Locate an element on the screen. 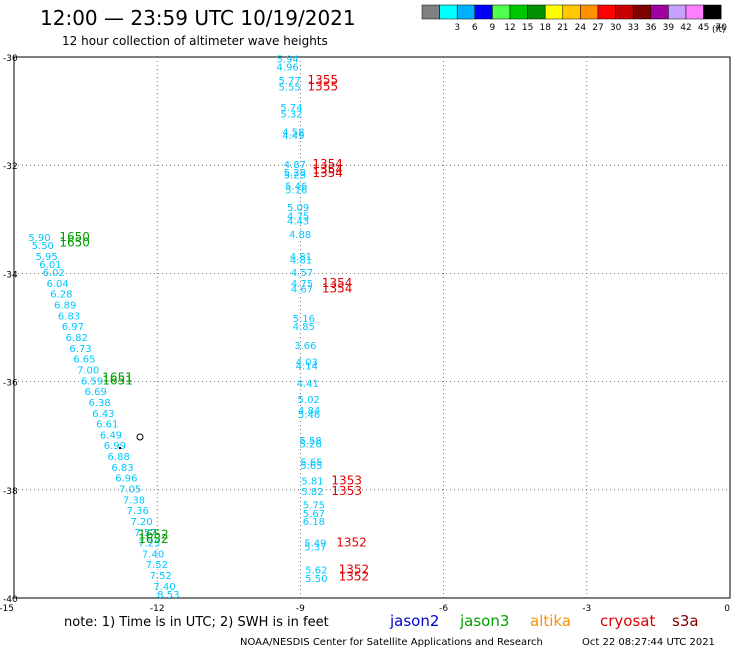  swh-point-label: 7.00 is located at coordinates (88, 370).